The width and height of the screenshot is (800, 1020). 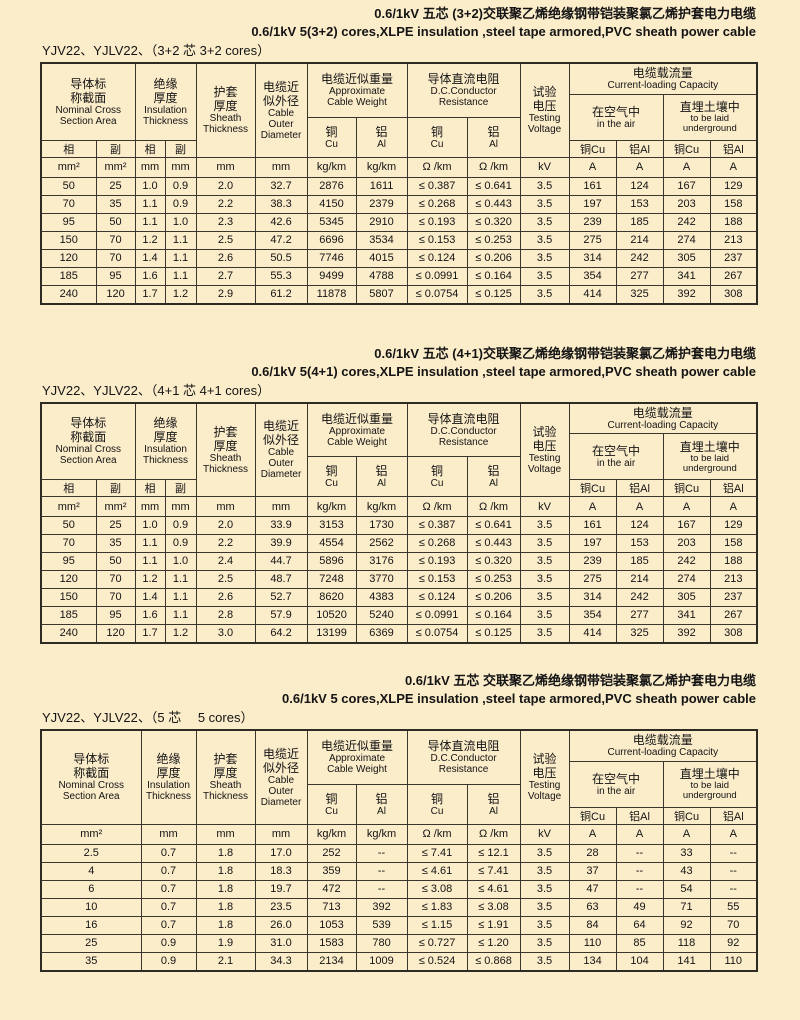 I want to click on col-approximate-cable-weight: 电缆近似重量 Approximate Cable Weight, so click(x=357, y=429).